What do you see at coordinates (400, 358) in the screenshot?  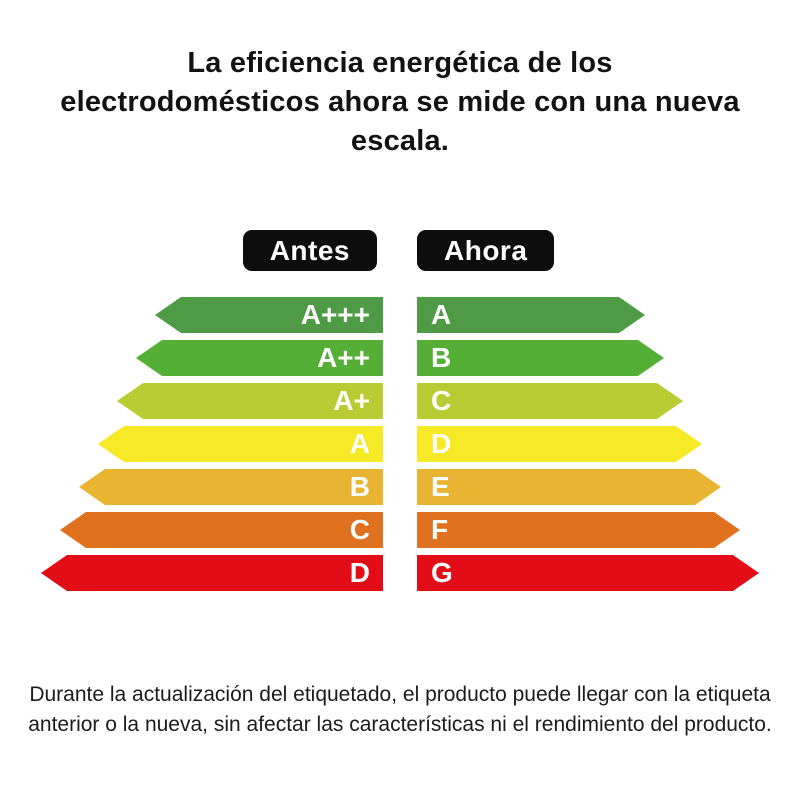 I see `scale-row: A++ B` at bounding box center [400, 358].